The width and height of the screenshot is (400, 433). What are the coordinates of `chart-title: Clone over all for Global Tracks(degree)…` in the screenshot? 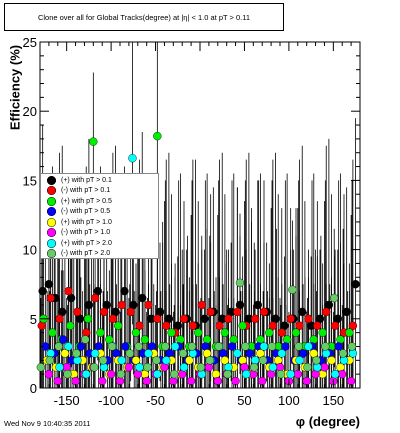 It's located at (144, 17).